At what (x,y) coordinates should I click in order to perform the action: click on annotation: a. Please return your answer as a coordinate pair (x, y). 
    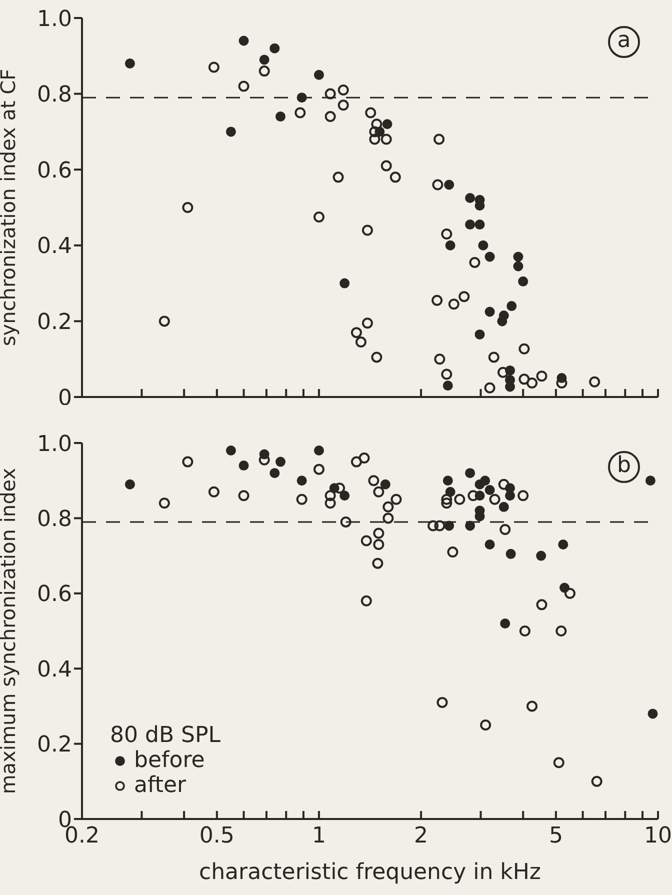
    Looking at the image, I should click on (624, 42).